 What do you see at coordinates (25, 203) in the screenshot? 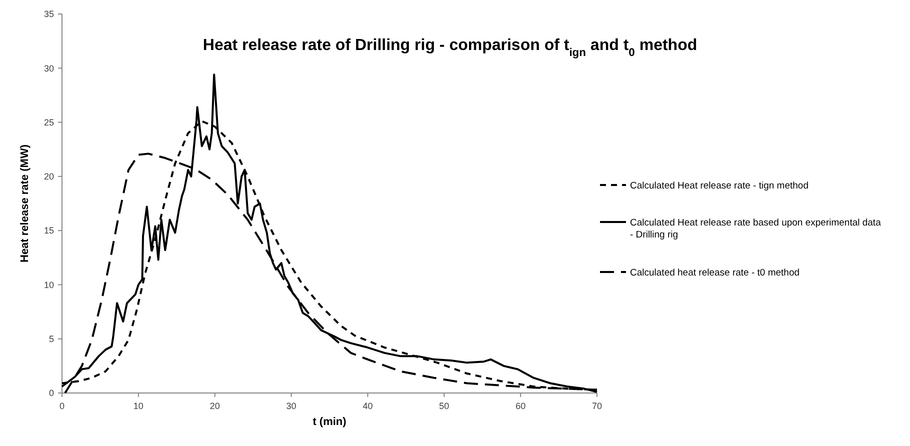
I see `y-axis-title: Heat release rate (MW)` at bounding box center [25, 203].